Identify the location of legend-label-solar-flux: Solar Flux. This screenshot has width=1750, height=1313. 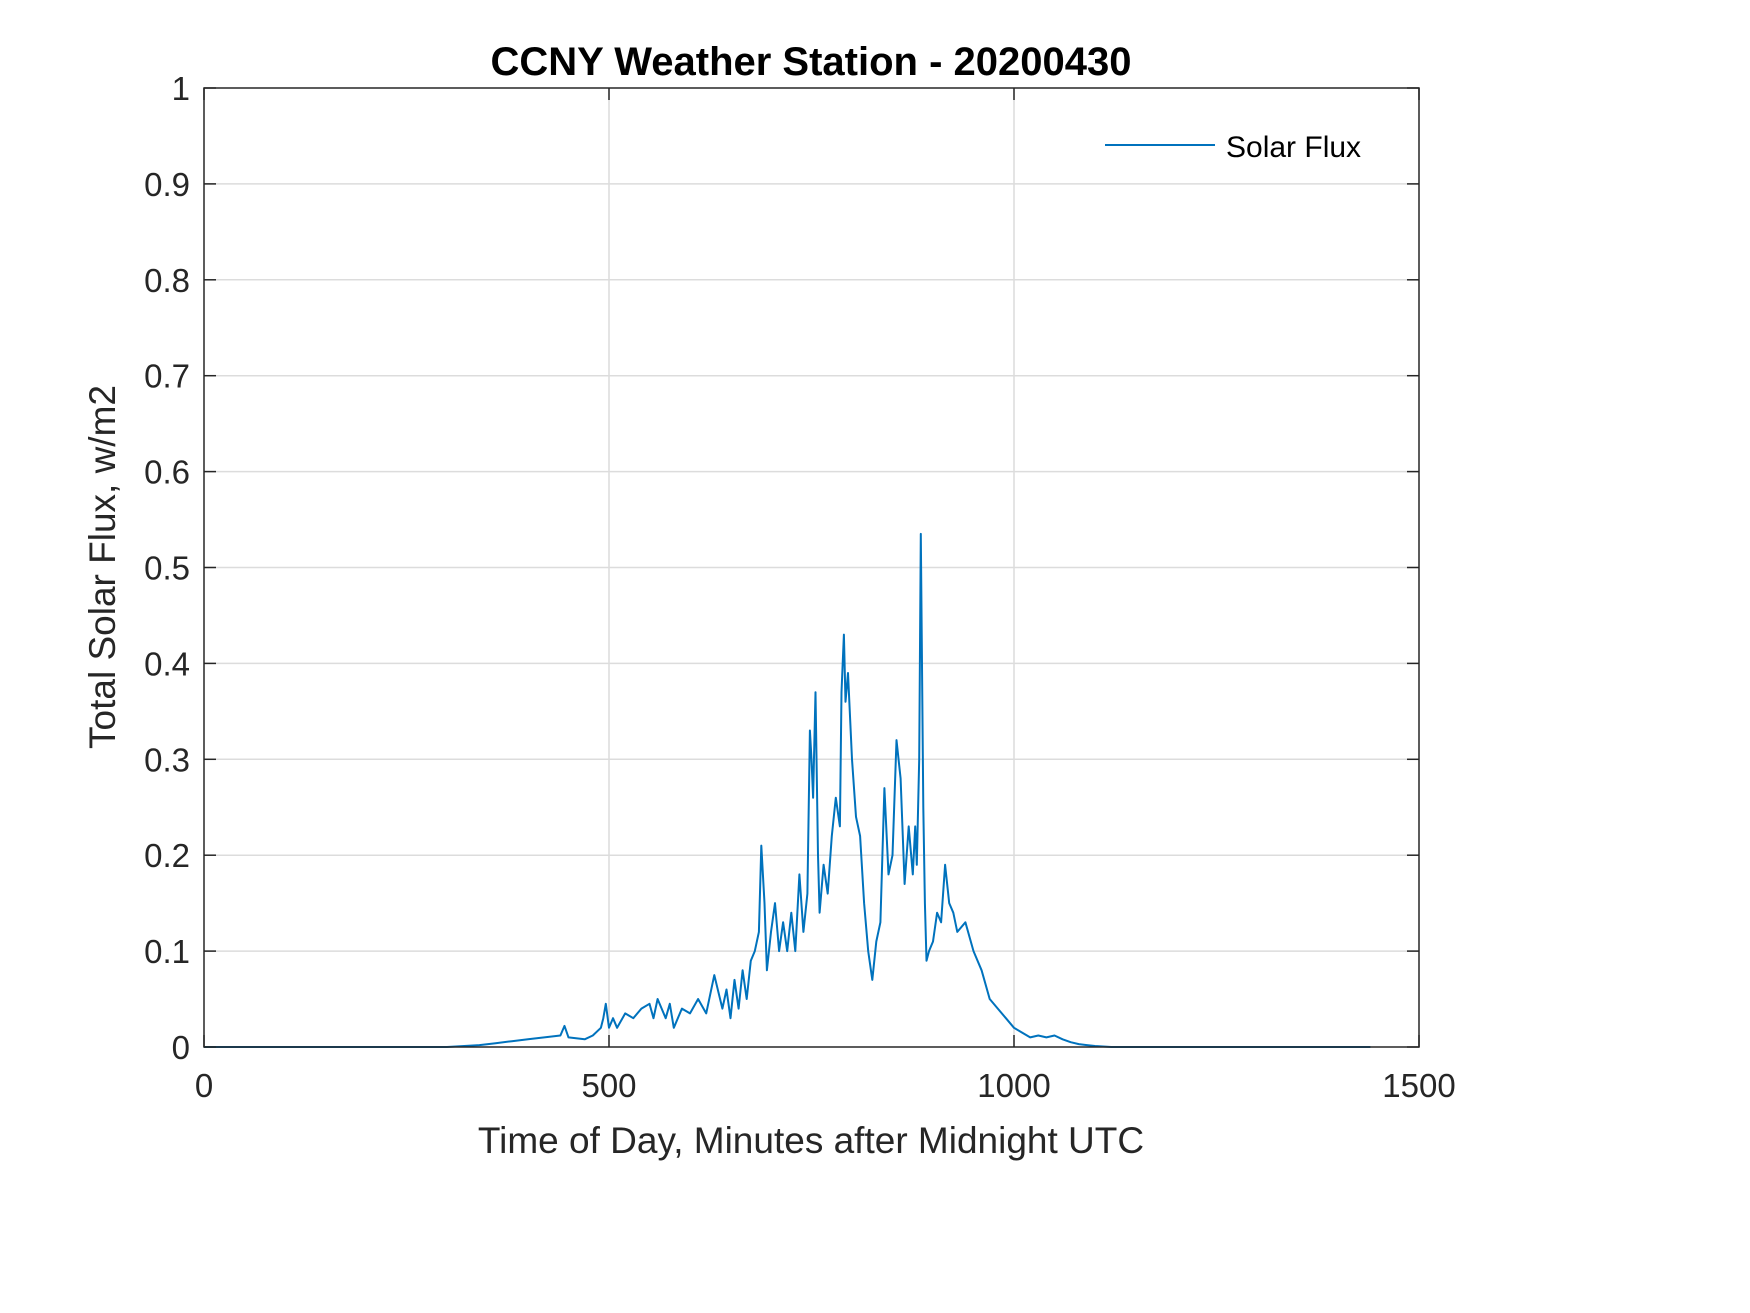
(1293, 147).